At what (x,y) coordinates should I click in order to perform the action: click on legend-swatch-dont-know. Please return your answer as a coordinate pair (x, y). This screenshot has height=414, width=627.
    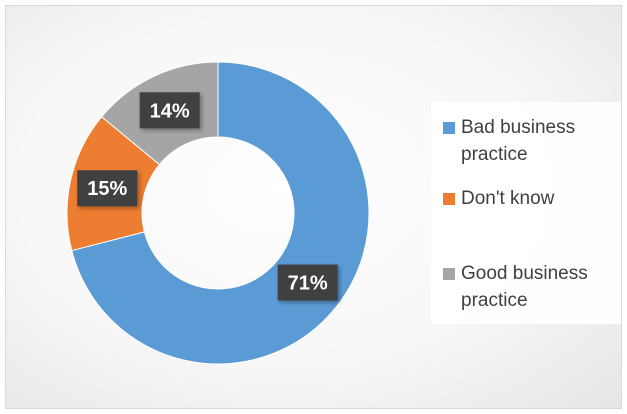
    Looking at the image, I should click on (449, 199).